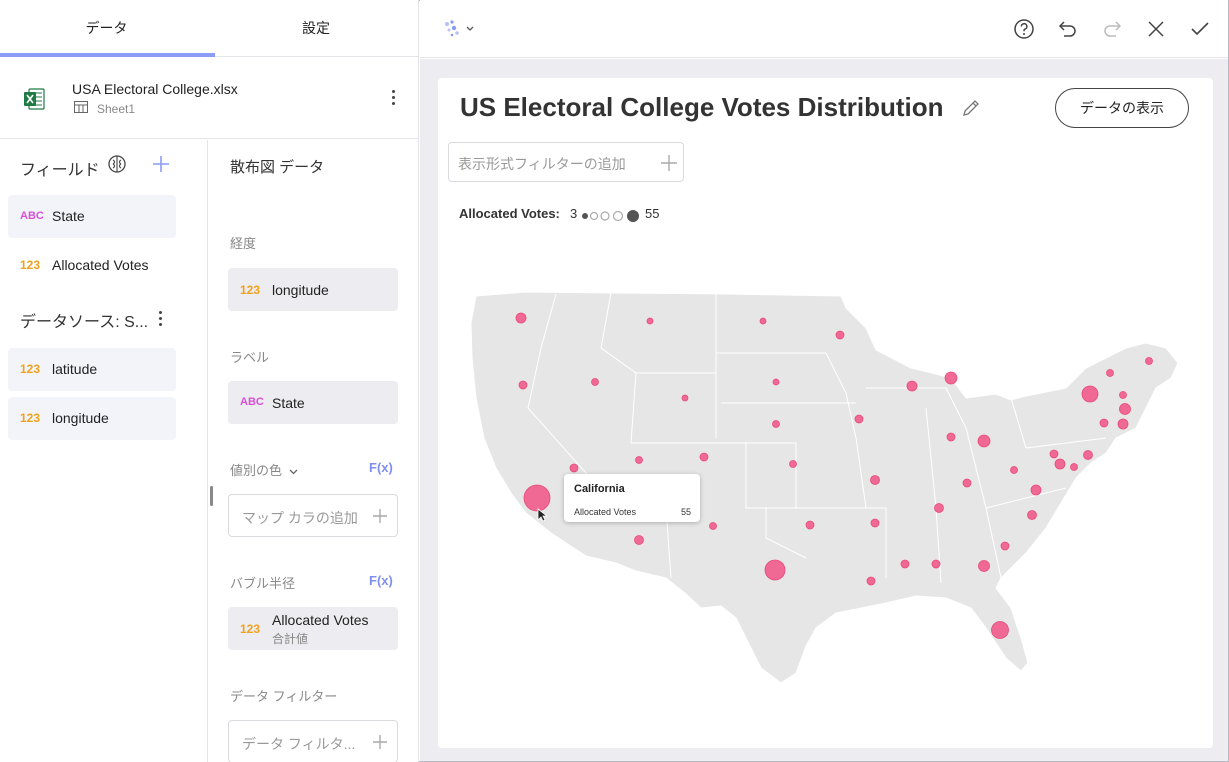 The image size is (1229, 762). Describe the element at coordinates (1068, 29) in the screenshot. I see `undo-icon` at that location.